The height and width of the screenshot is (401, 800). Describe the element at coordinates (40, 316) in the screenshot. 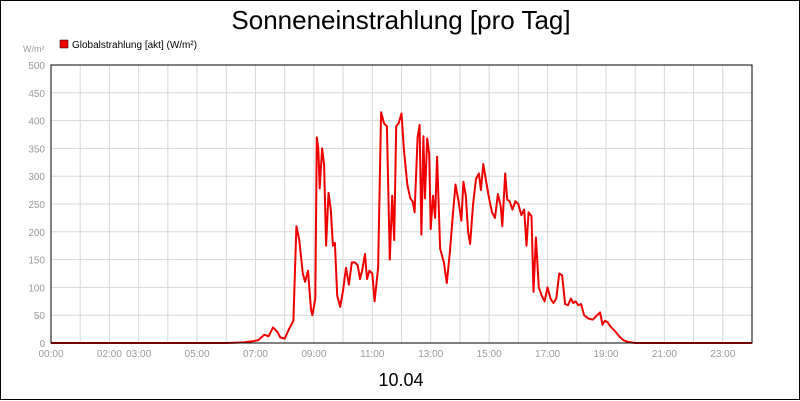

I see `y-tick-label: 50` at that location.